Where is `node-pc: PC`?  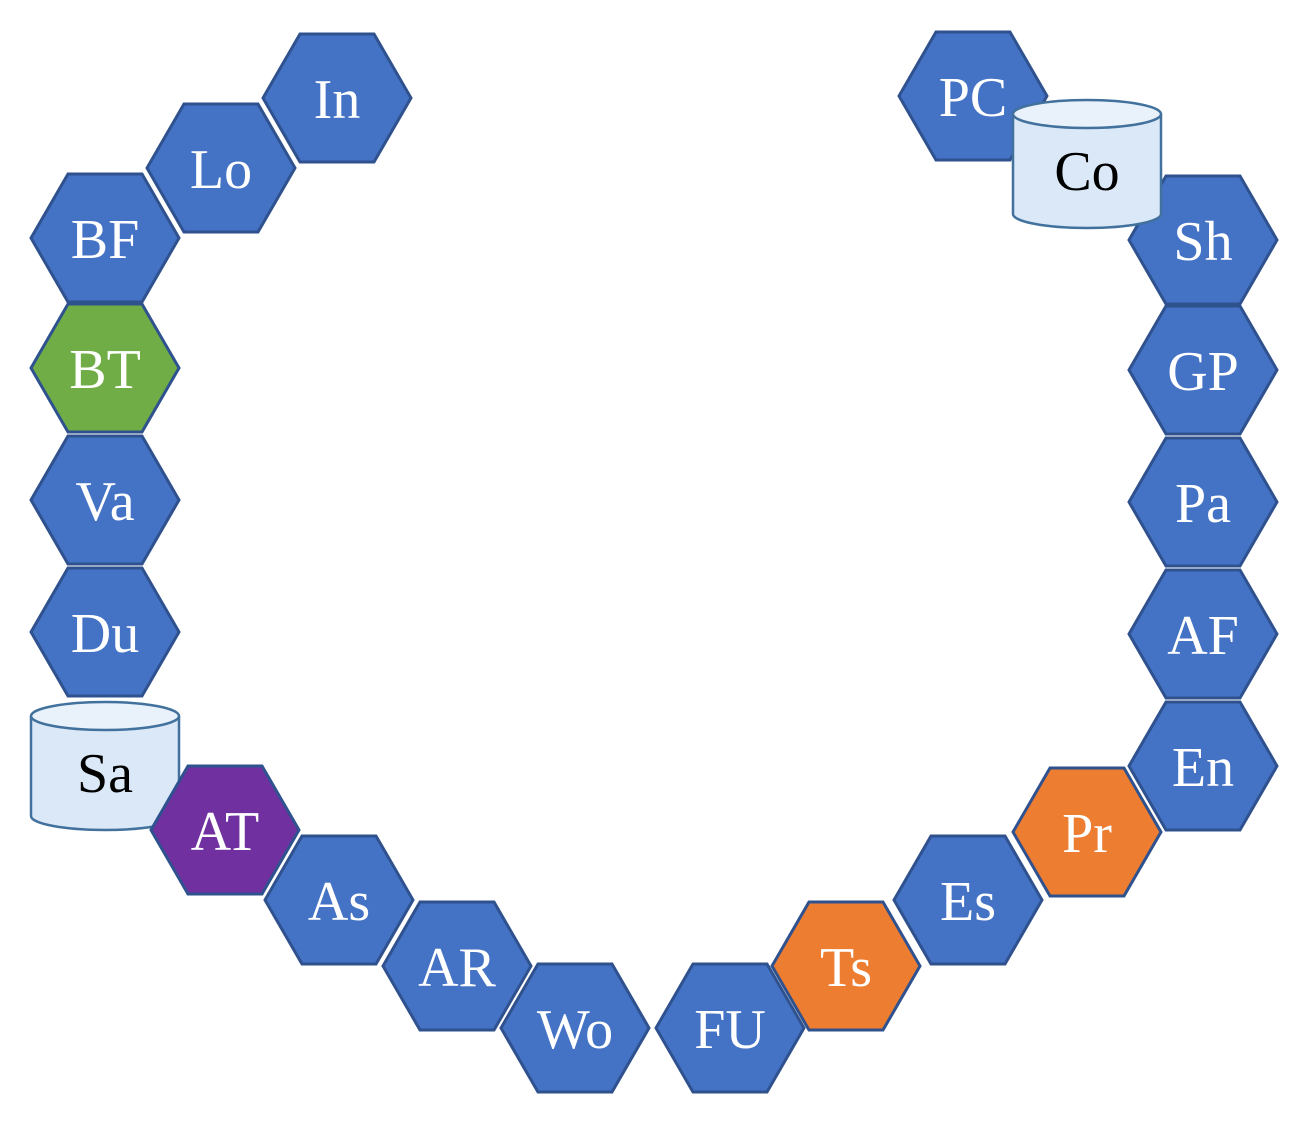
node-pc: PC is located at coordinates (973, 96).